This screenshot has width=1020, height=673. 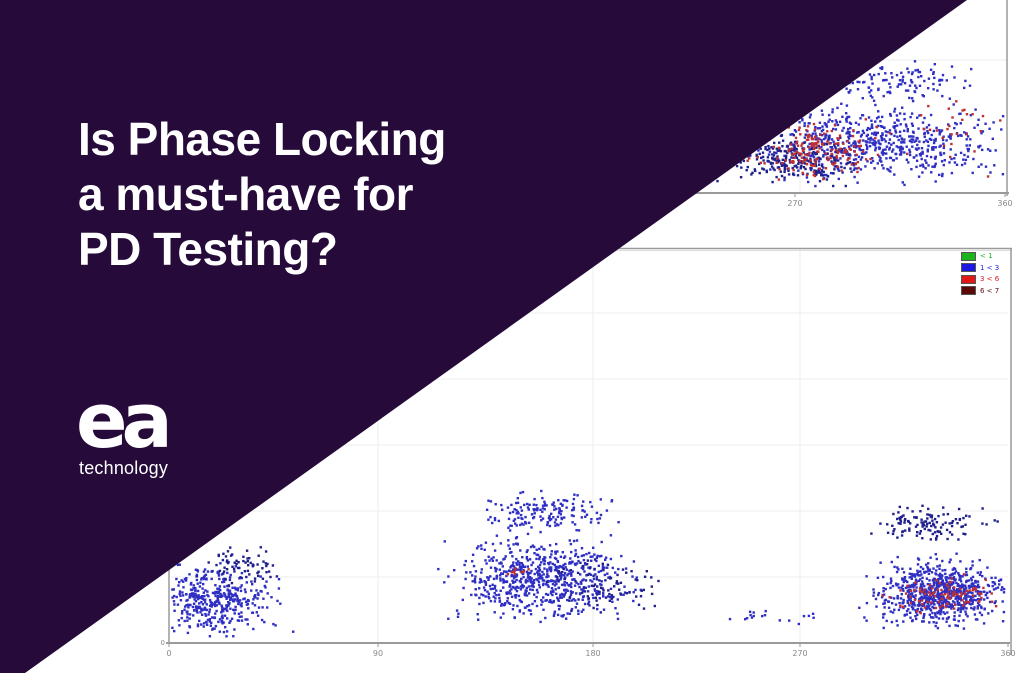 I want to click on bottom-chart-y-origin-label: 0, so click(x=163, y=643).